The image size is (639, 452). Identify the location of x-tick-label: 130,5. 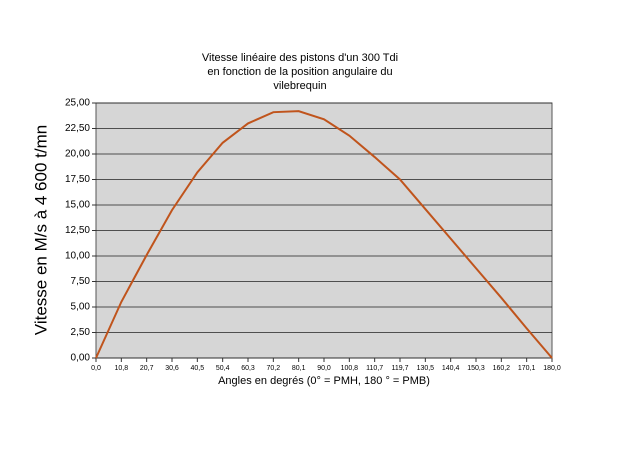
(426, 368).